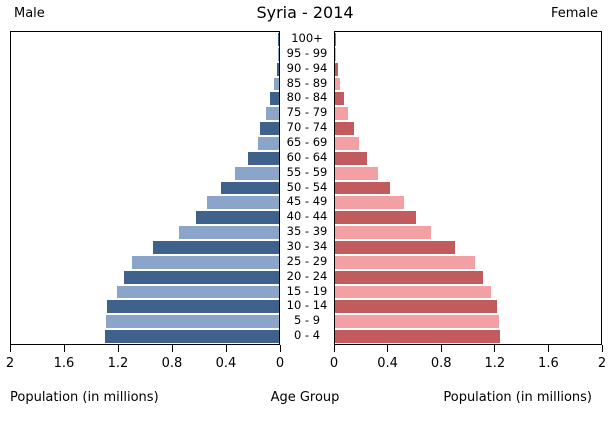 Image resolution: width=610 pixels, height=425 pixels. Describe the element at coordinates (517, 397) in the screenshot. I see `female-axis-title: Population (in millions)` at that location.